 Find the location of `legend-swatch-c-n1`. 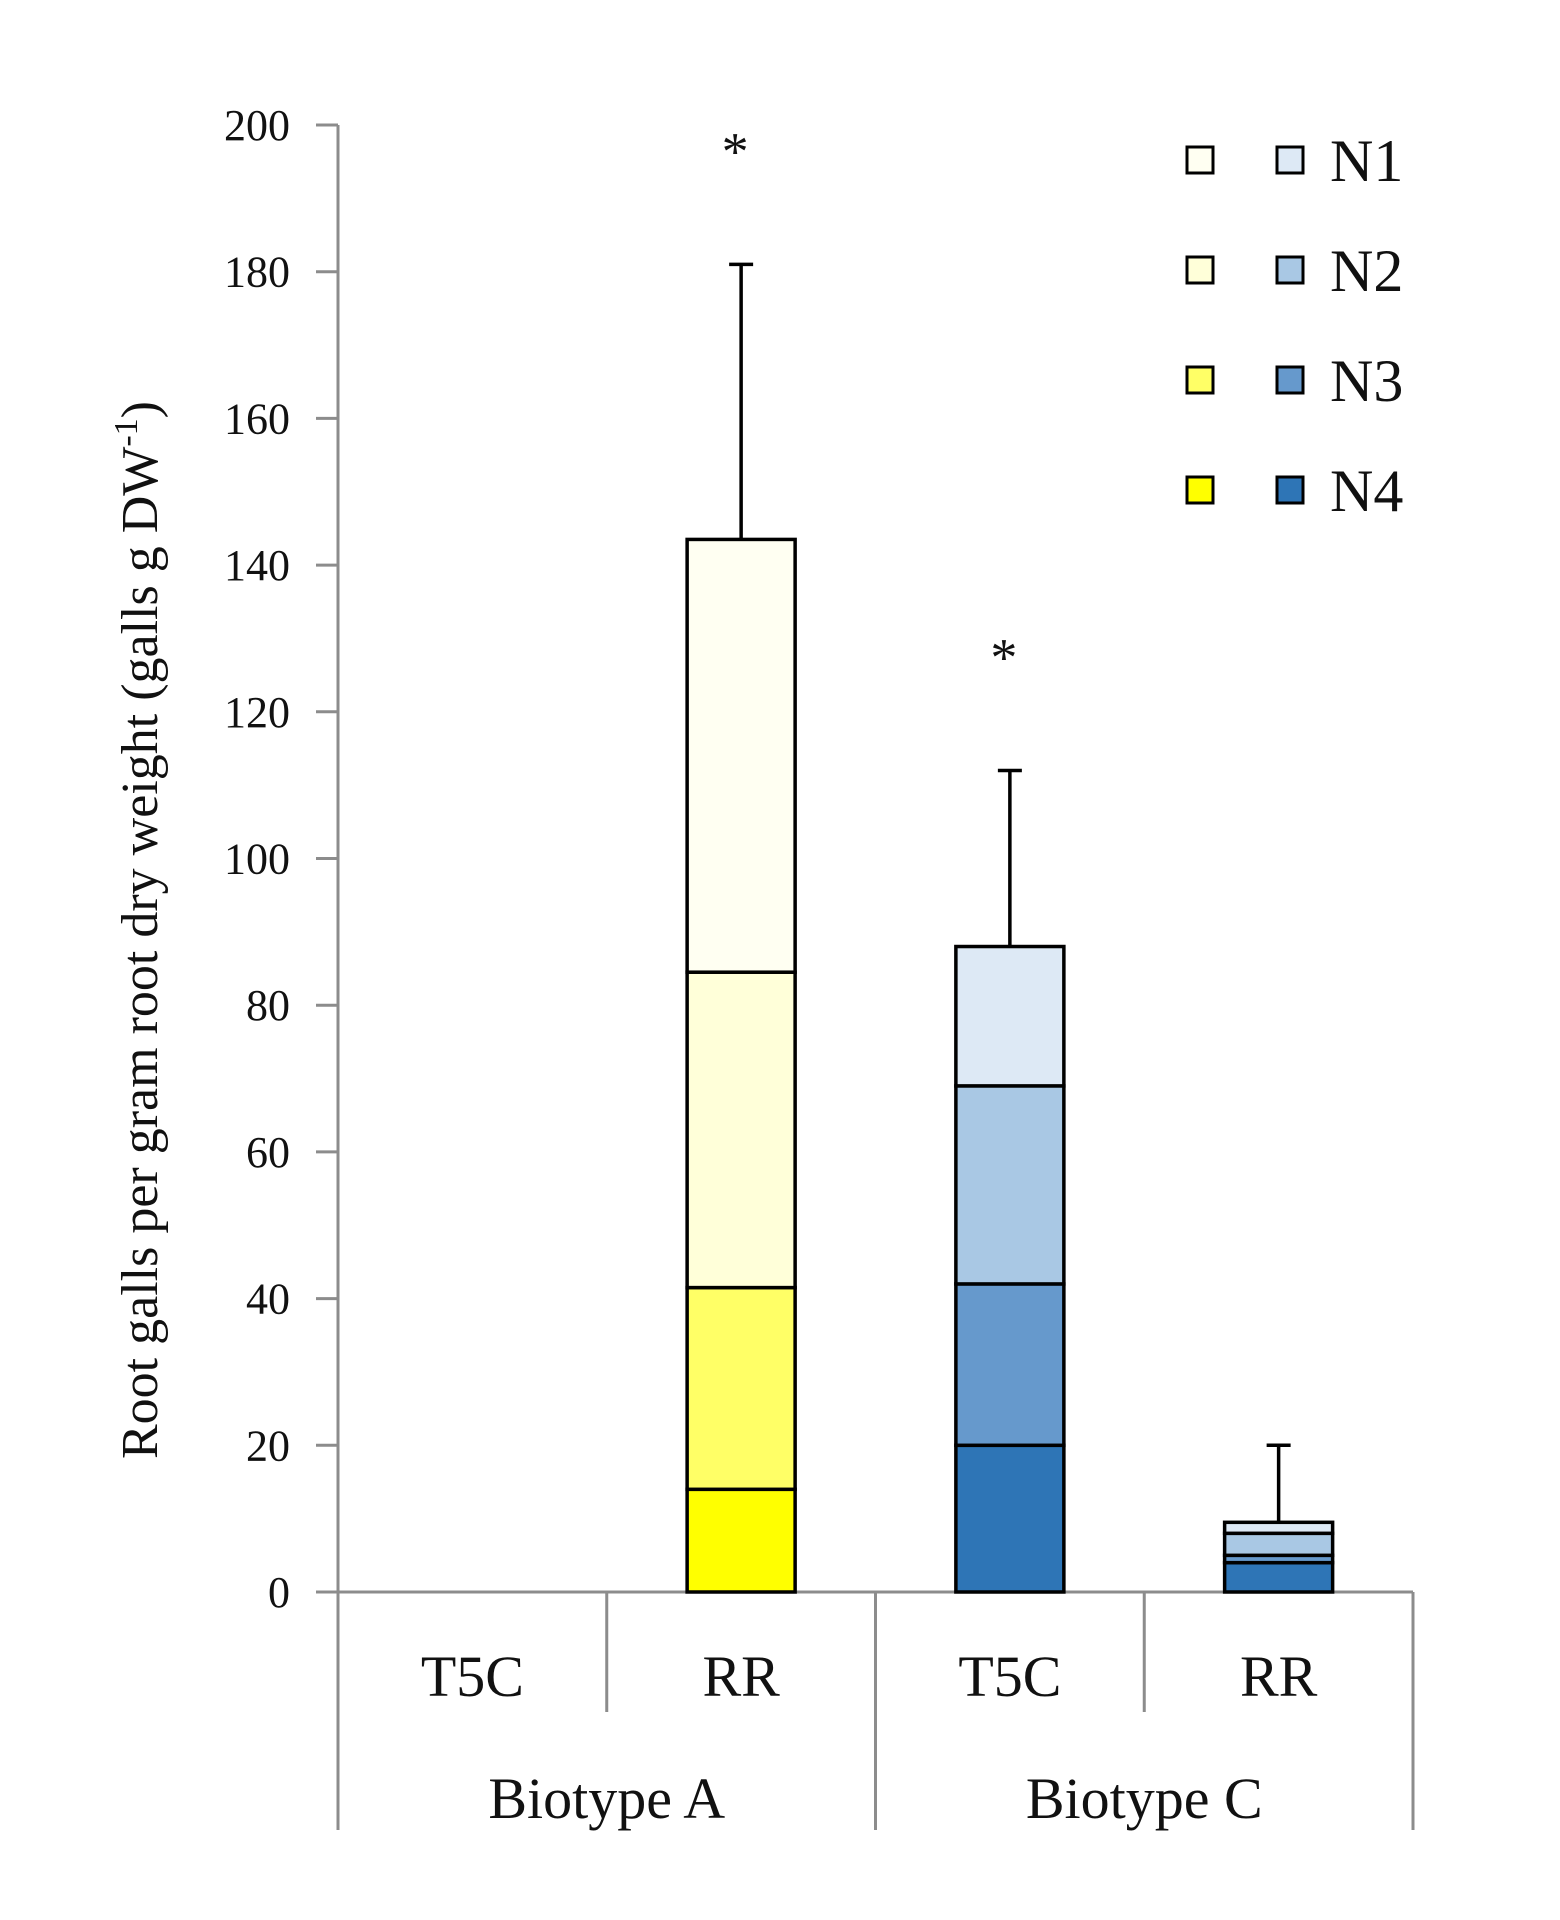

legend-swatch-c-n1 is located at coordinates (1290, 160).